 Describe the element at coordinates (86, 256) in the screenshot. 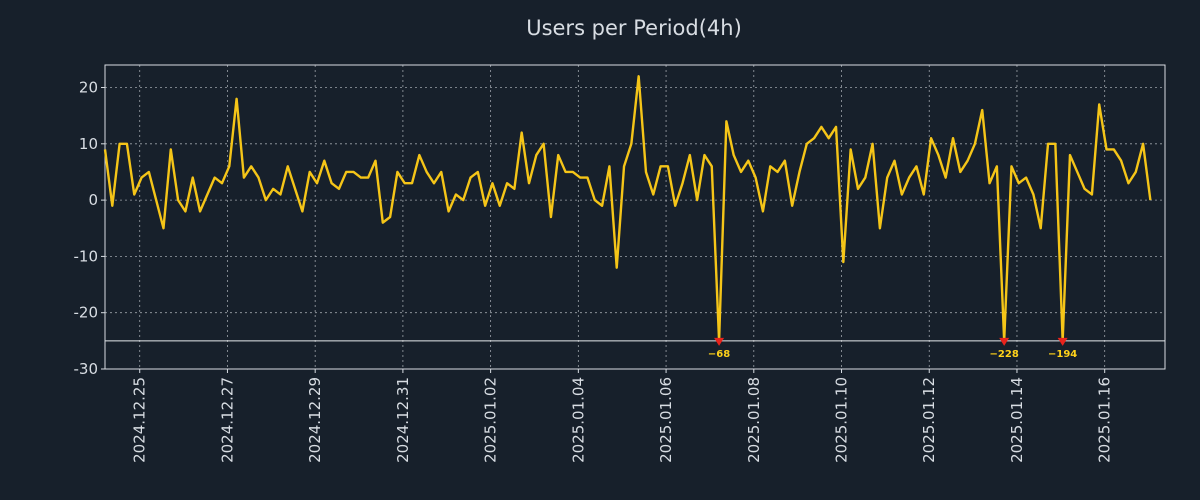

I see `y-tick-label: -10` at that location.